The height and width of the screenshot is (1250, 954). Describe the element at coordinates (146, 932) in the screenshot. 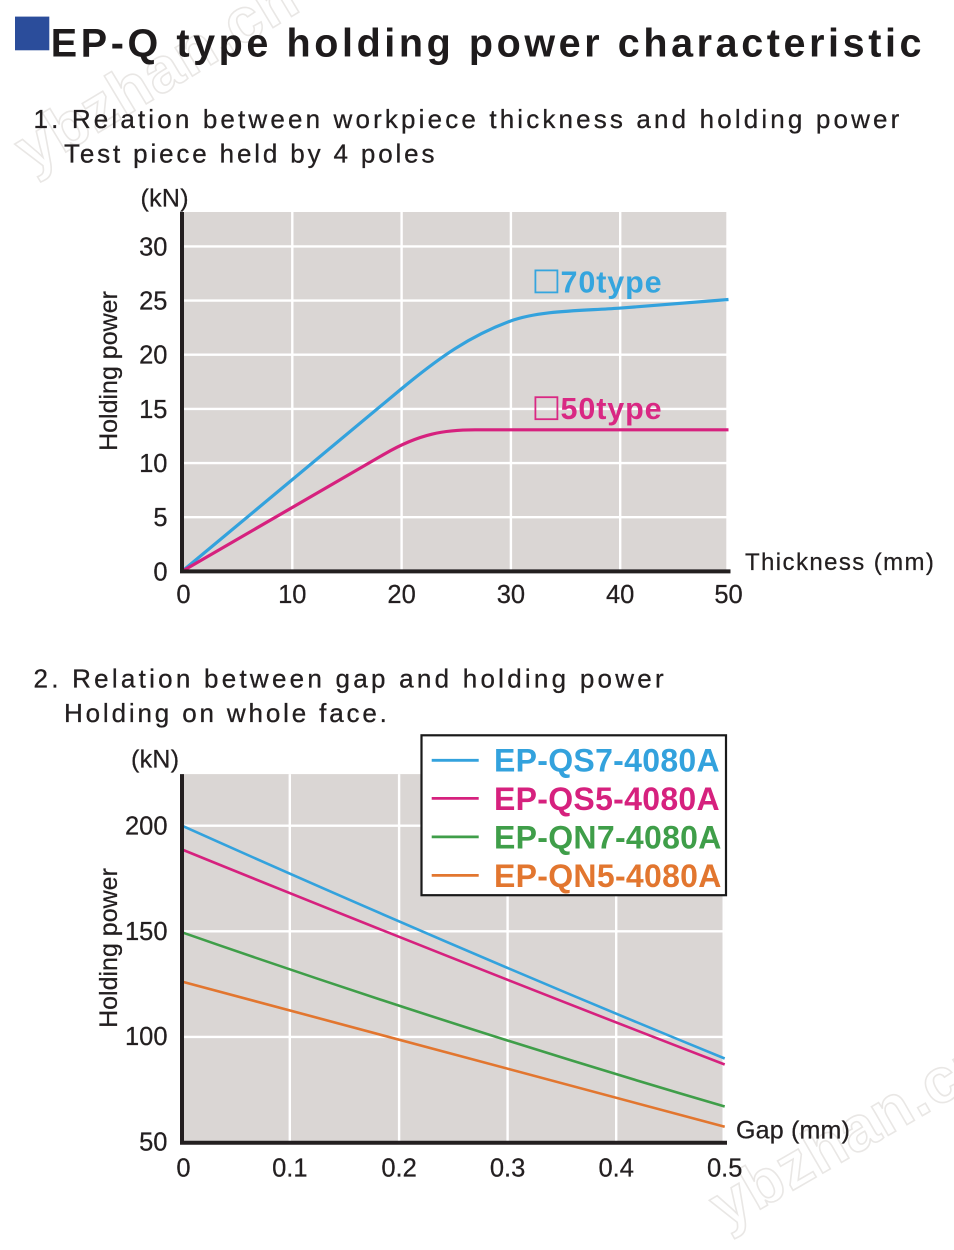

I see `svg-text: 150` at that location.